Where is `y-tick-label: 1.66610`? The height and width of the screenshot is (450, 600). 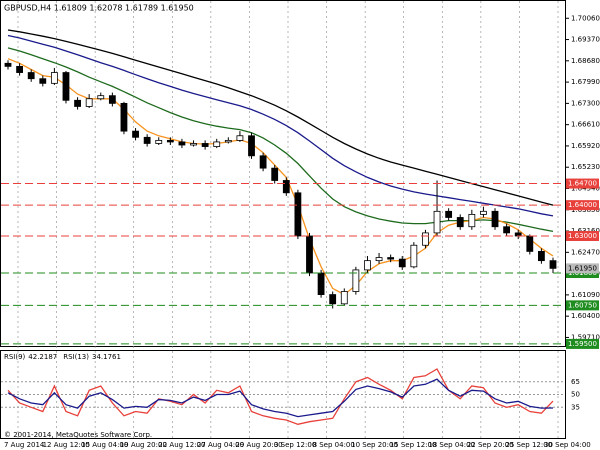
y-tick-label: 1.66610 is located at coordinates (585, 125).